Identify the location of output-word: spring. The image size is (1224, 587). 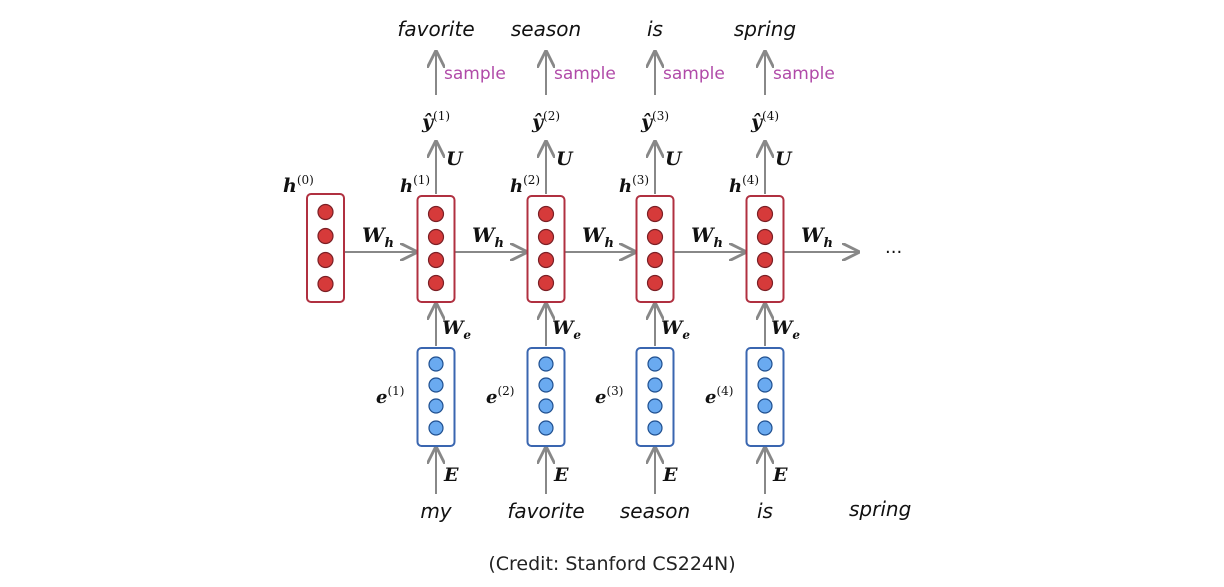
(765, 29).